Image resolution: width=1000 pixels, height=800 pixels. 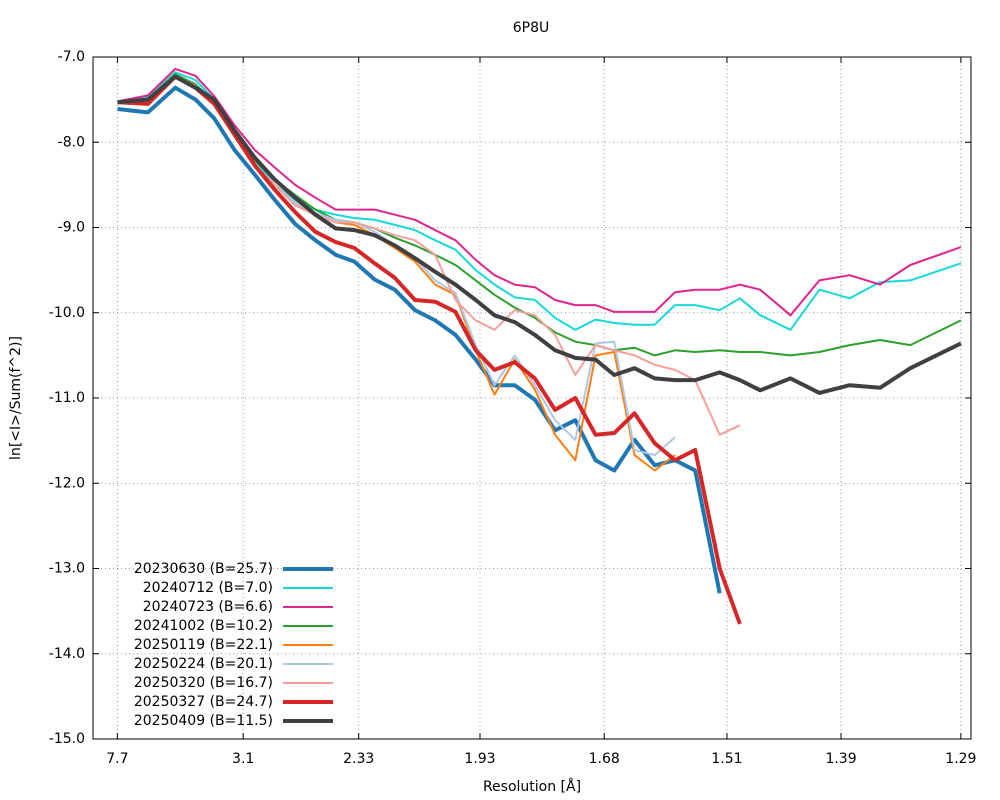 What do you see at coordinates (71, 228) in the screenshot?
I see `y-tick-label: -9.0` at bounding box center [71, 228].